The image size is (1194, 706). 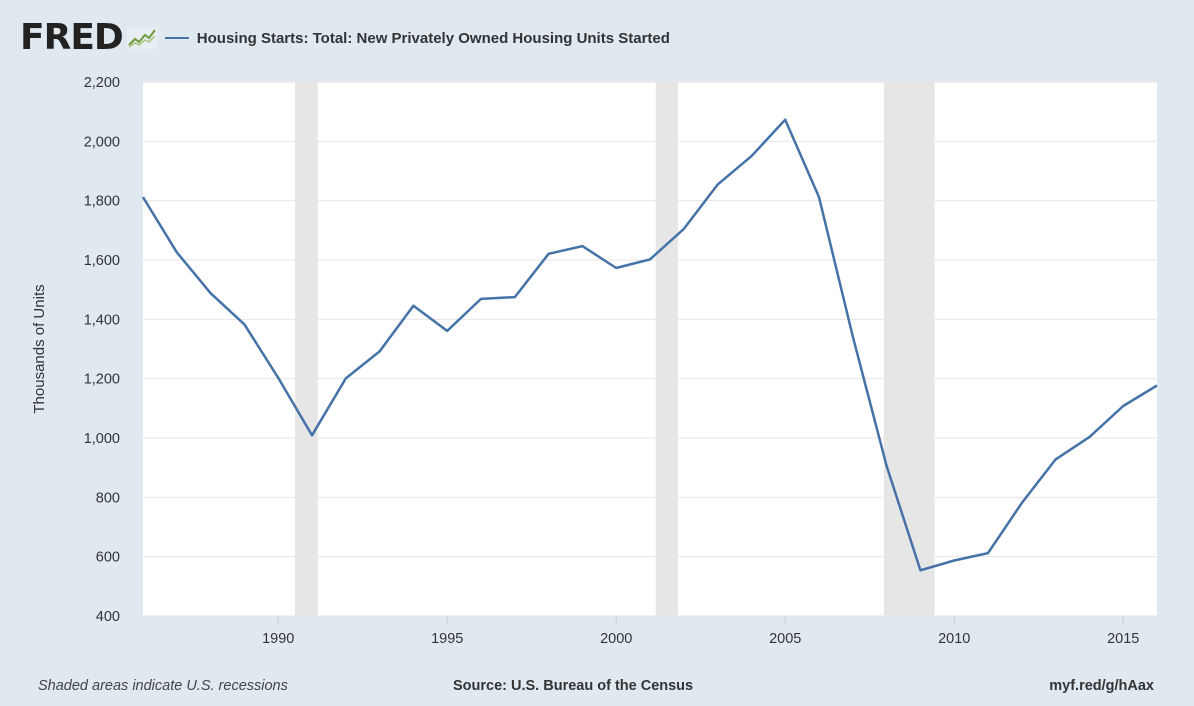 What do you see at coordinates (1101, 686) in the screenshot?
I see `short-url: myf.red/g/hAax` at bounding box center [1101, 686].